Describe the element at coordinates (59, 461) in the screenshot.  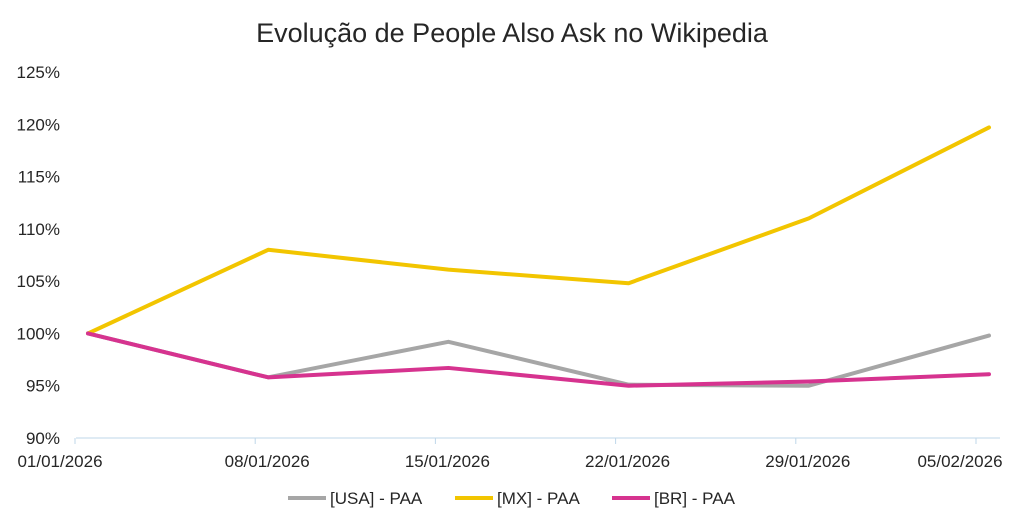
I see `x-tick-label: 01/01/2026` at that location.